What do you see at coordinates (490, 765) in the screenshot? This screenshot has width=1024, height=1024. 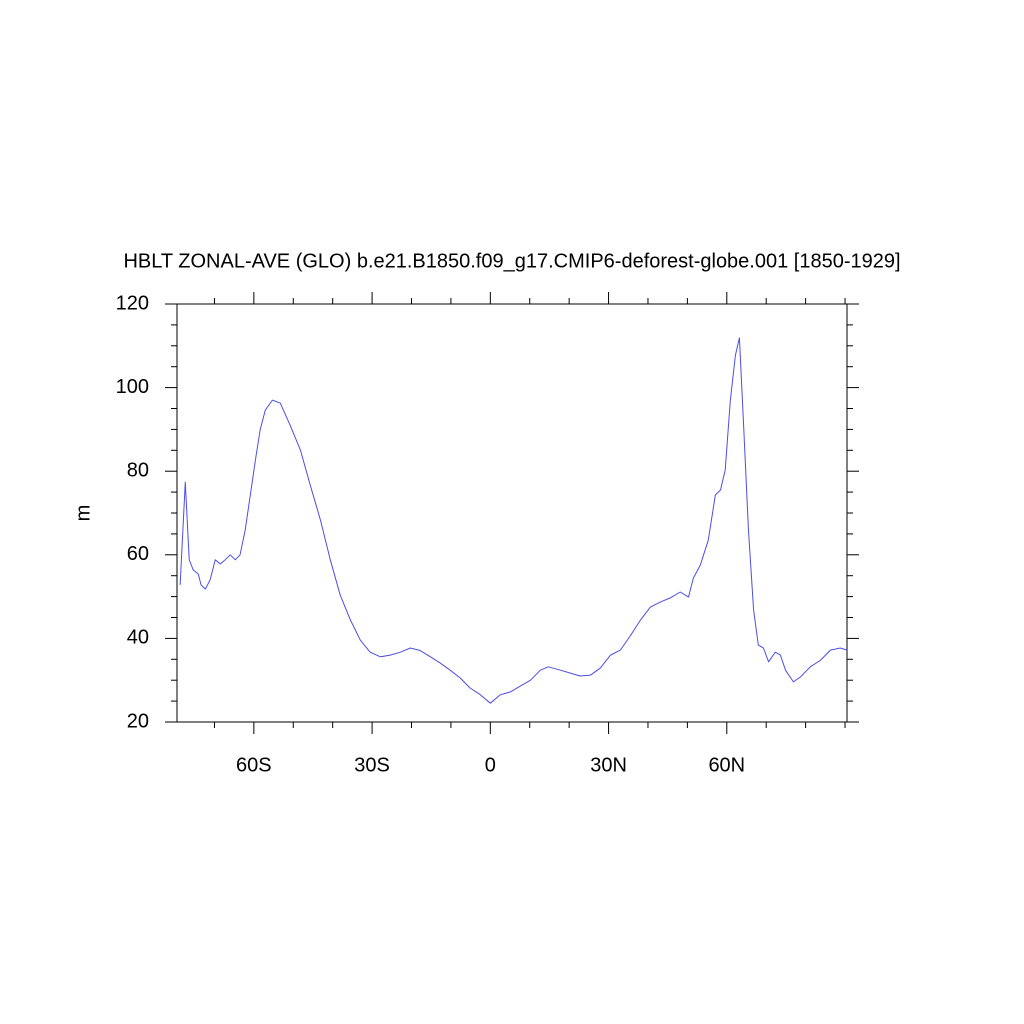 I see `x-tick-label: 0` at bounding box center [490, 765].